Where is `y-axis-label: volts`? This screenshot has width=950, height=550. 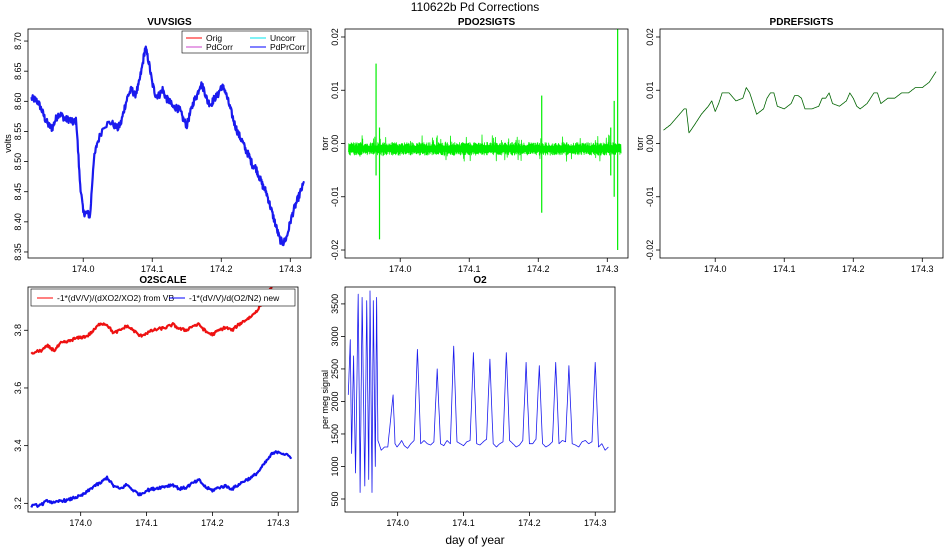 y-axis-label: volts is located at coordinates (8, 143).